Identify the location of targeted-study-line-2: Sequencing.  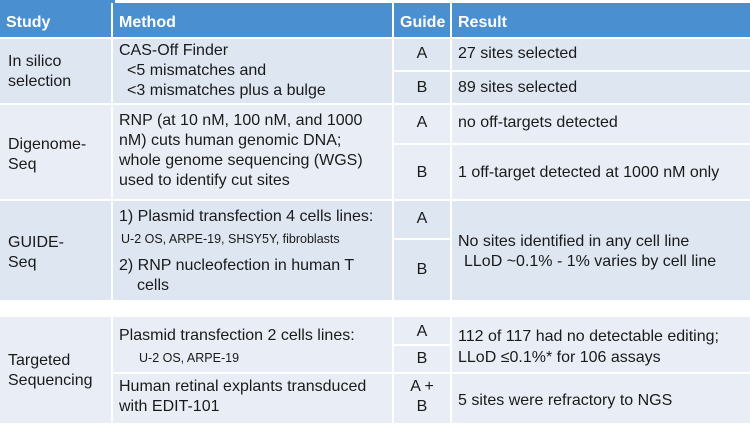
(50, 380).